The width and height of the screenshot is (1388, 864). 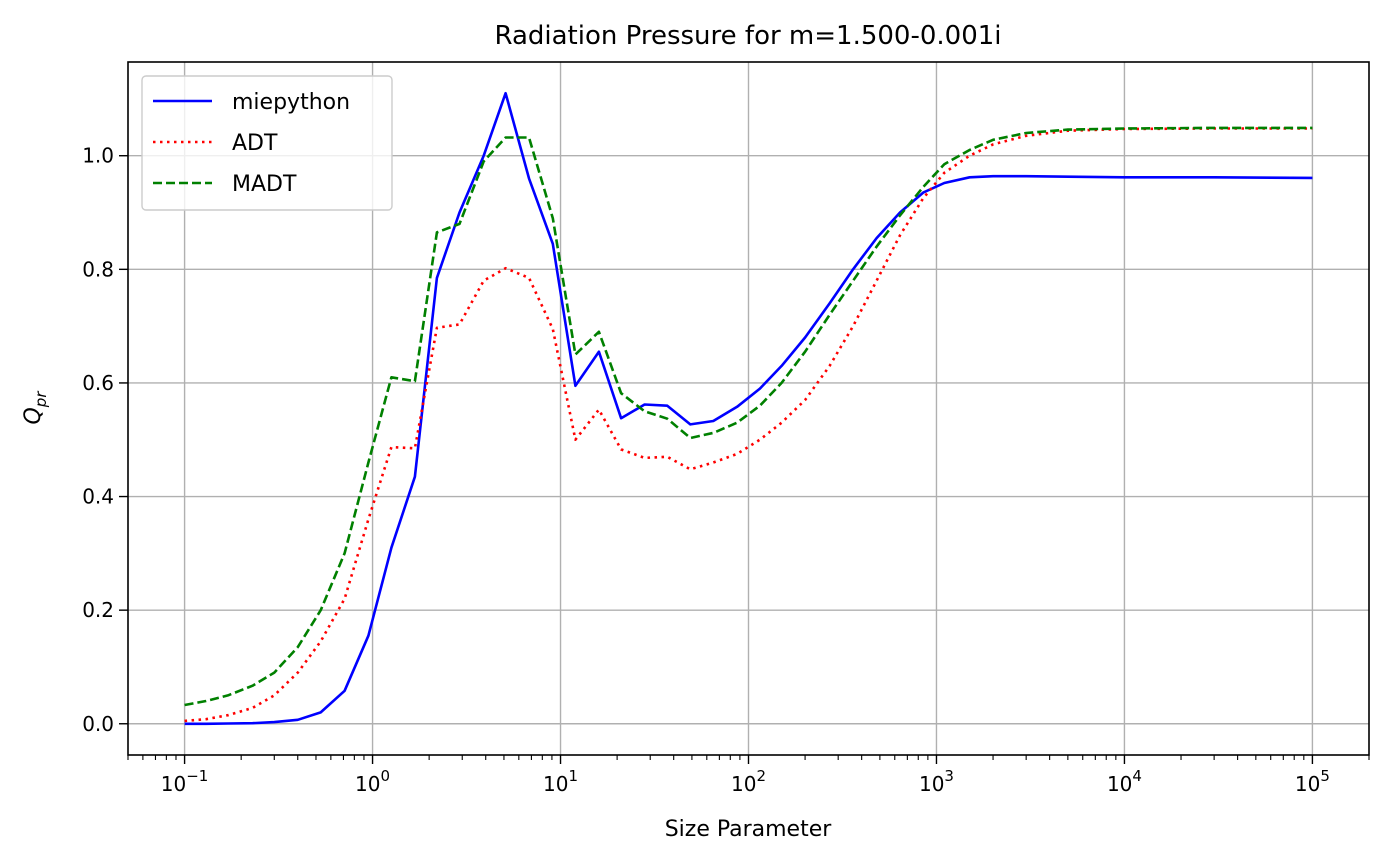 What do you see at coordinates (747, 36) in the screenshot?
I see `chart-title: Radiation Pressure for m=1.500-0.001i` at bounding box center [747, 36].